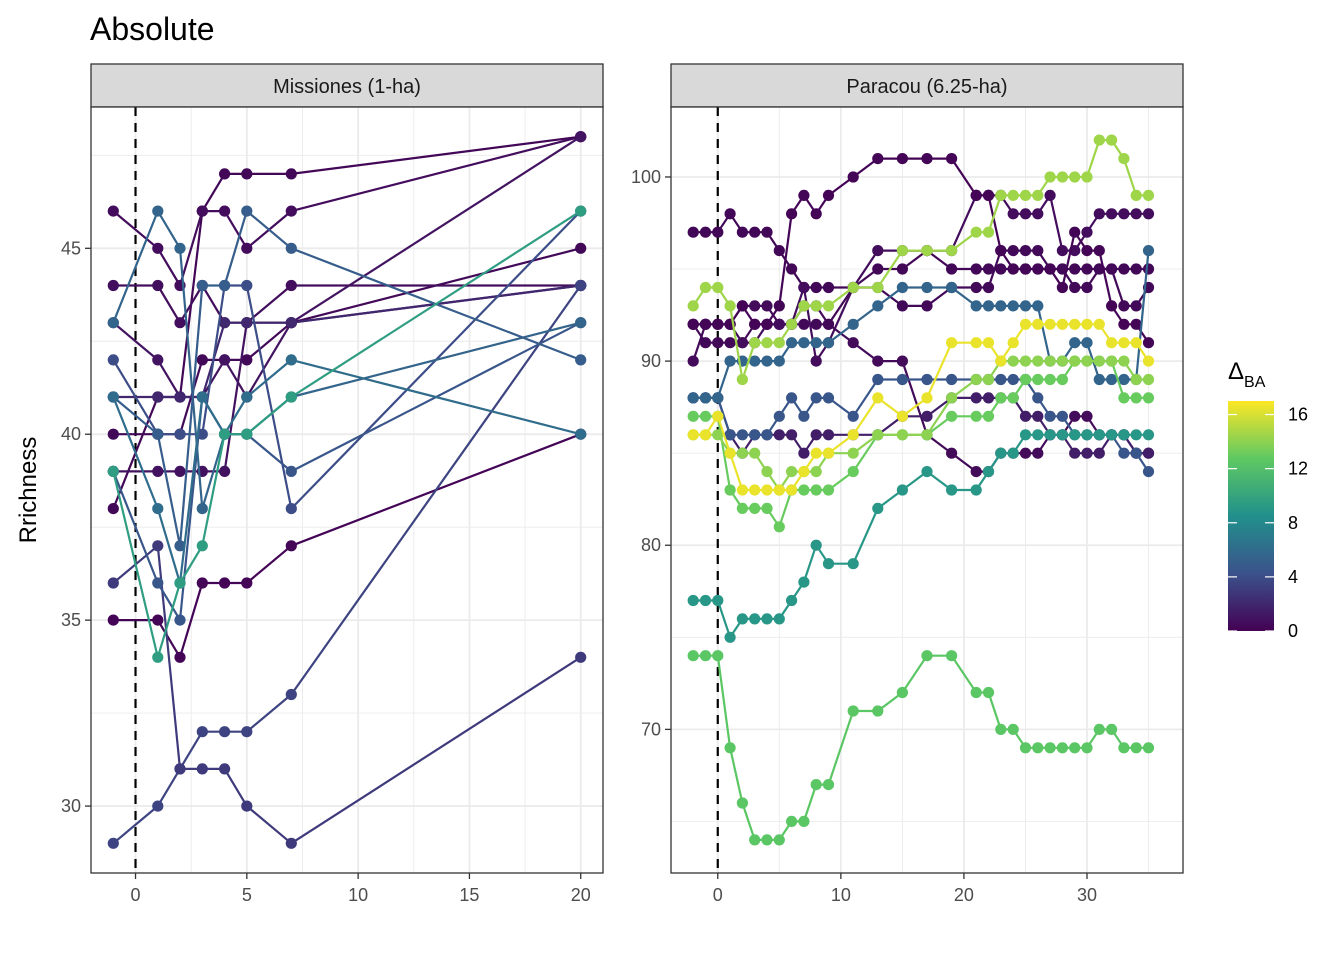 Image resolution: width=1344 pixels, height=960 pixels. Describe the element at coordinates (136, 895) in the screenshot. I see `x-tick-label: 0` at that location.